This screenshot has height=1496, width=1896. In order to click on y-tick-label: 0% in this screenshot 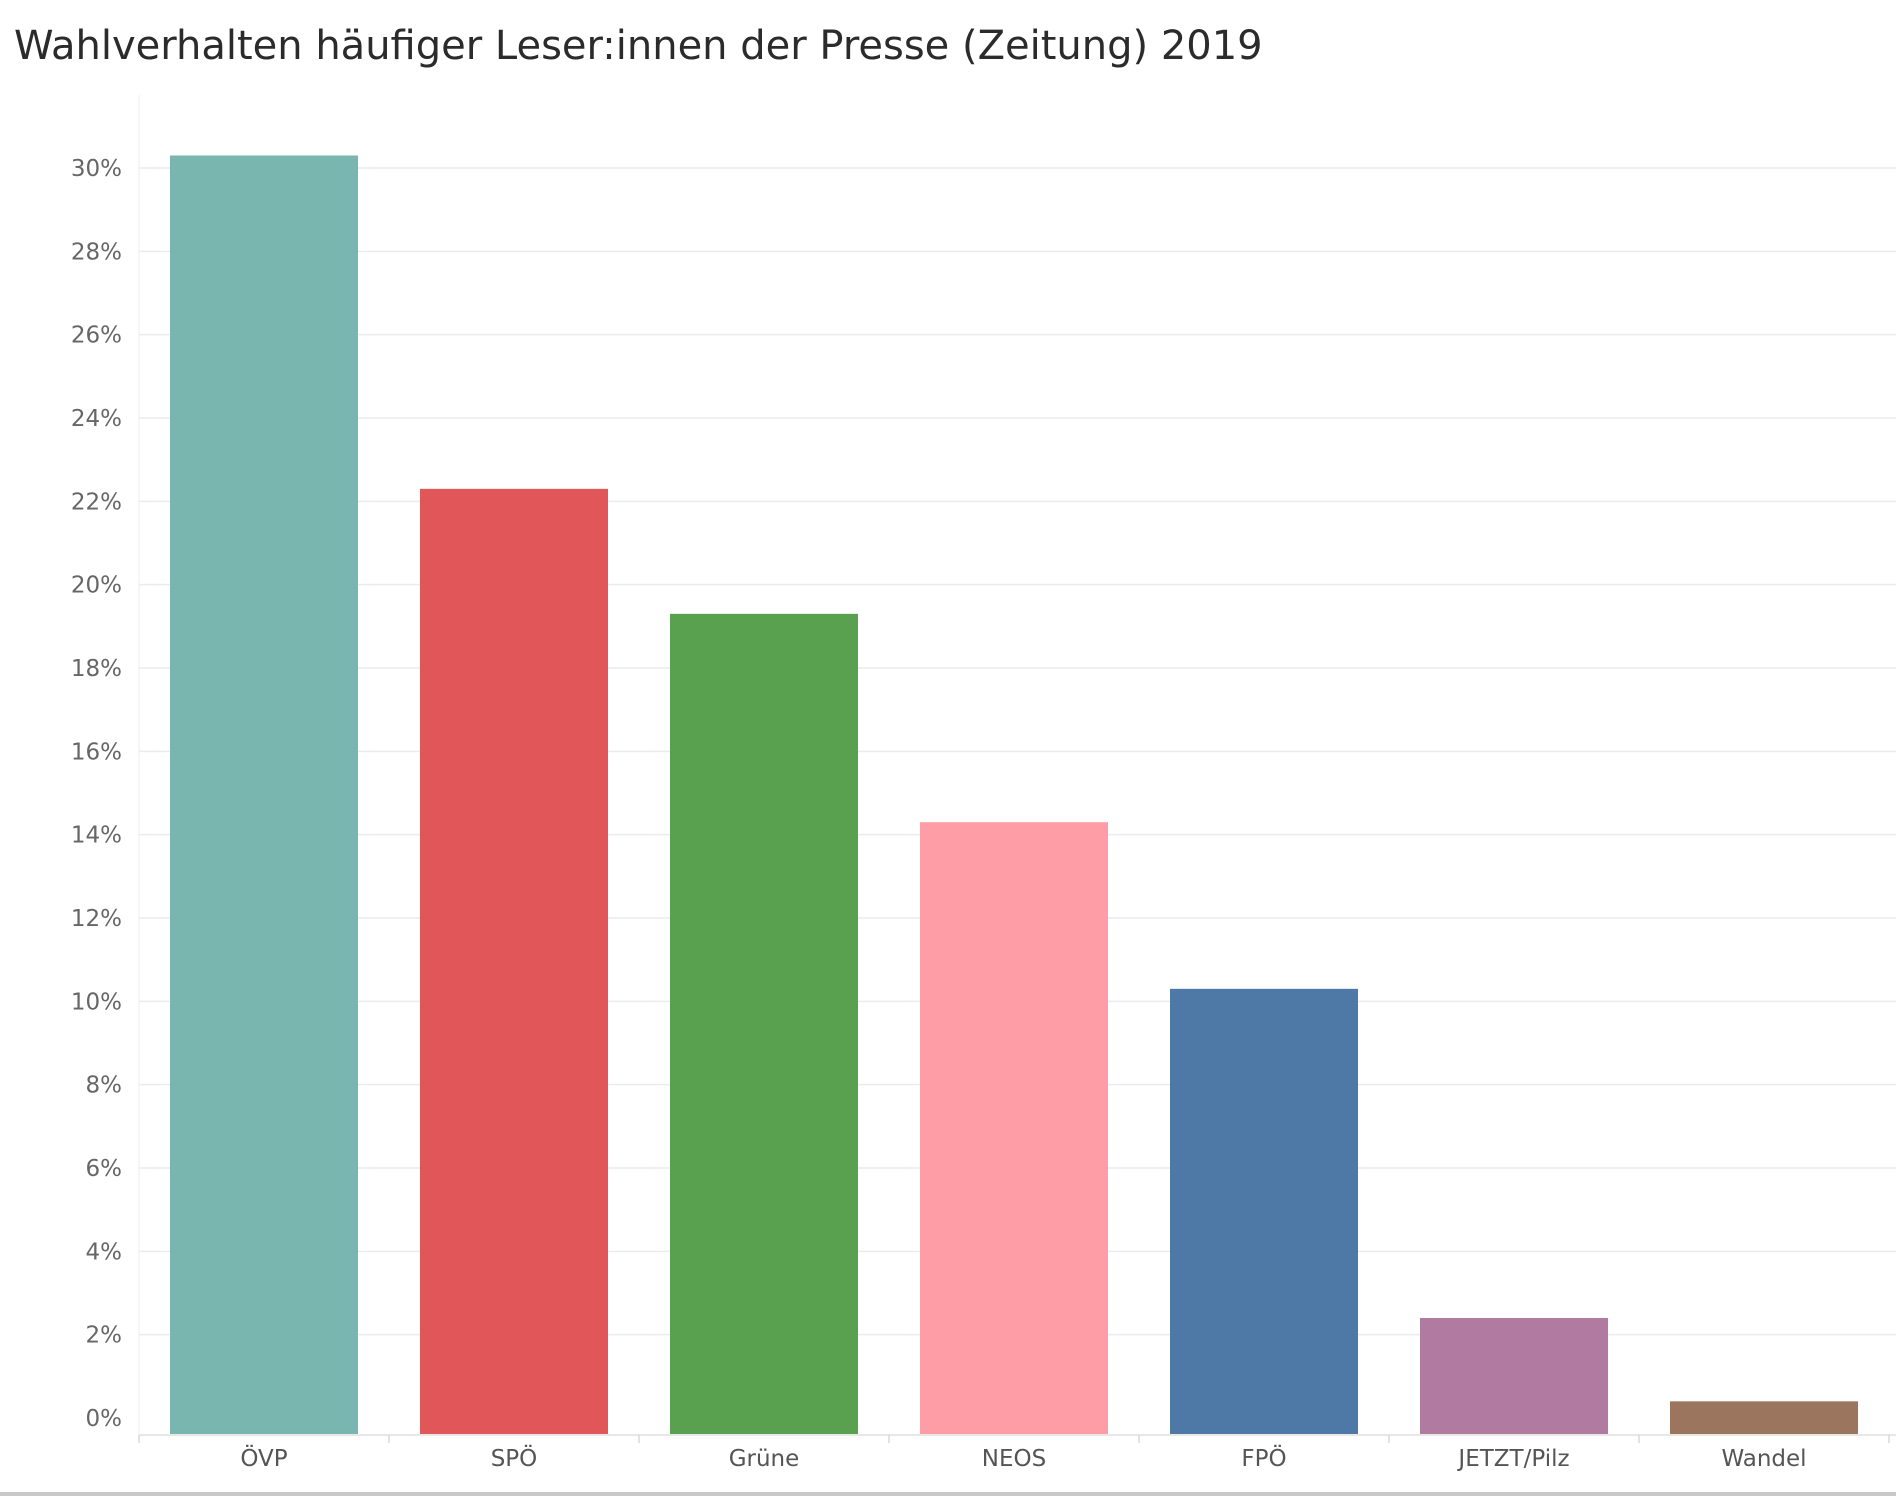, I will do `click(104, 1419)`.